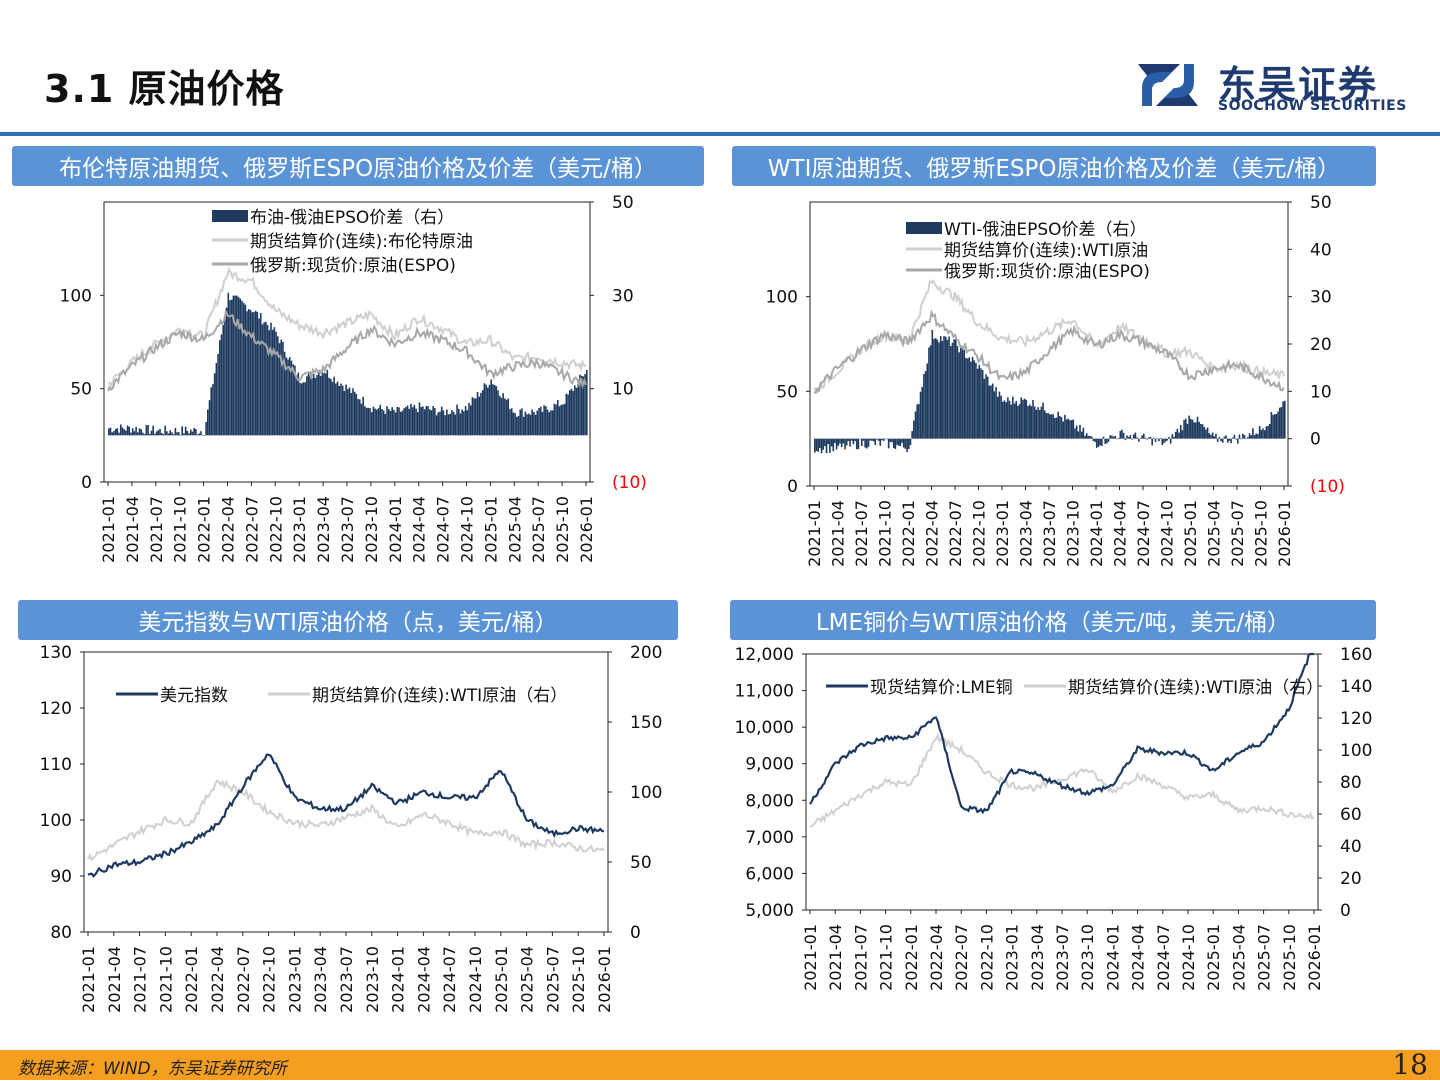 The image size is (1440, 1081). Describe the element at coordinates (81, 390) in the screenshot. I see `left-tick-label: 50` at that location.